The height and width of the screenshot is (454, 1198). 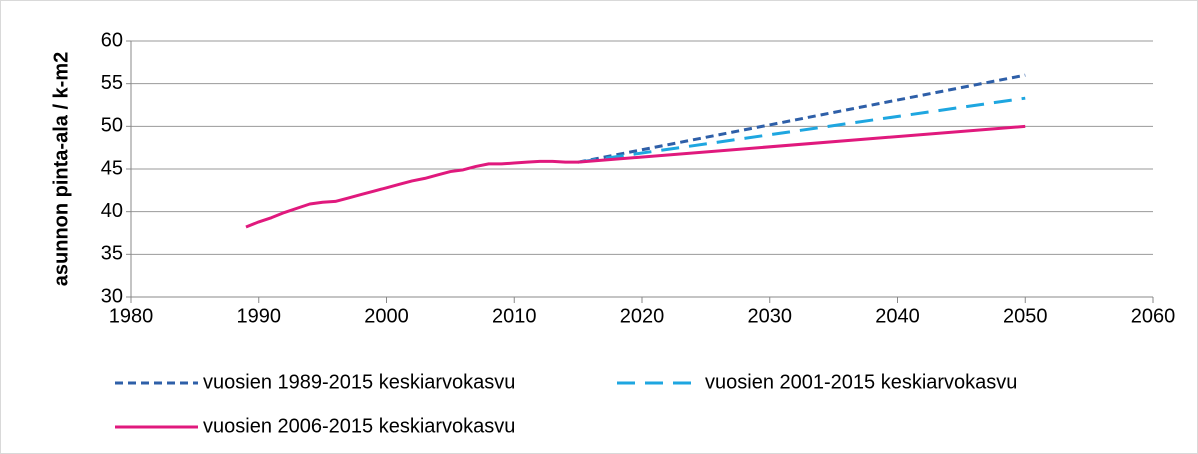 I want to click on y-axis-label: asunnon pinta-ala / k-m2, so click(x=61, y=169).